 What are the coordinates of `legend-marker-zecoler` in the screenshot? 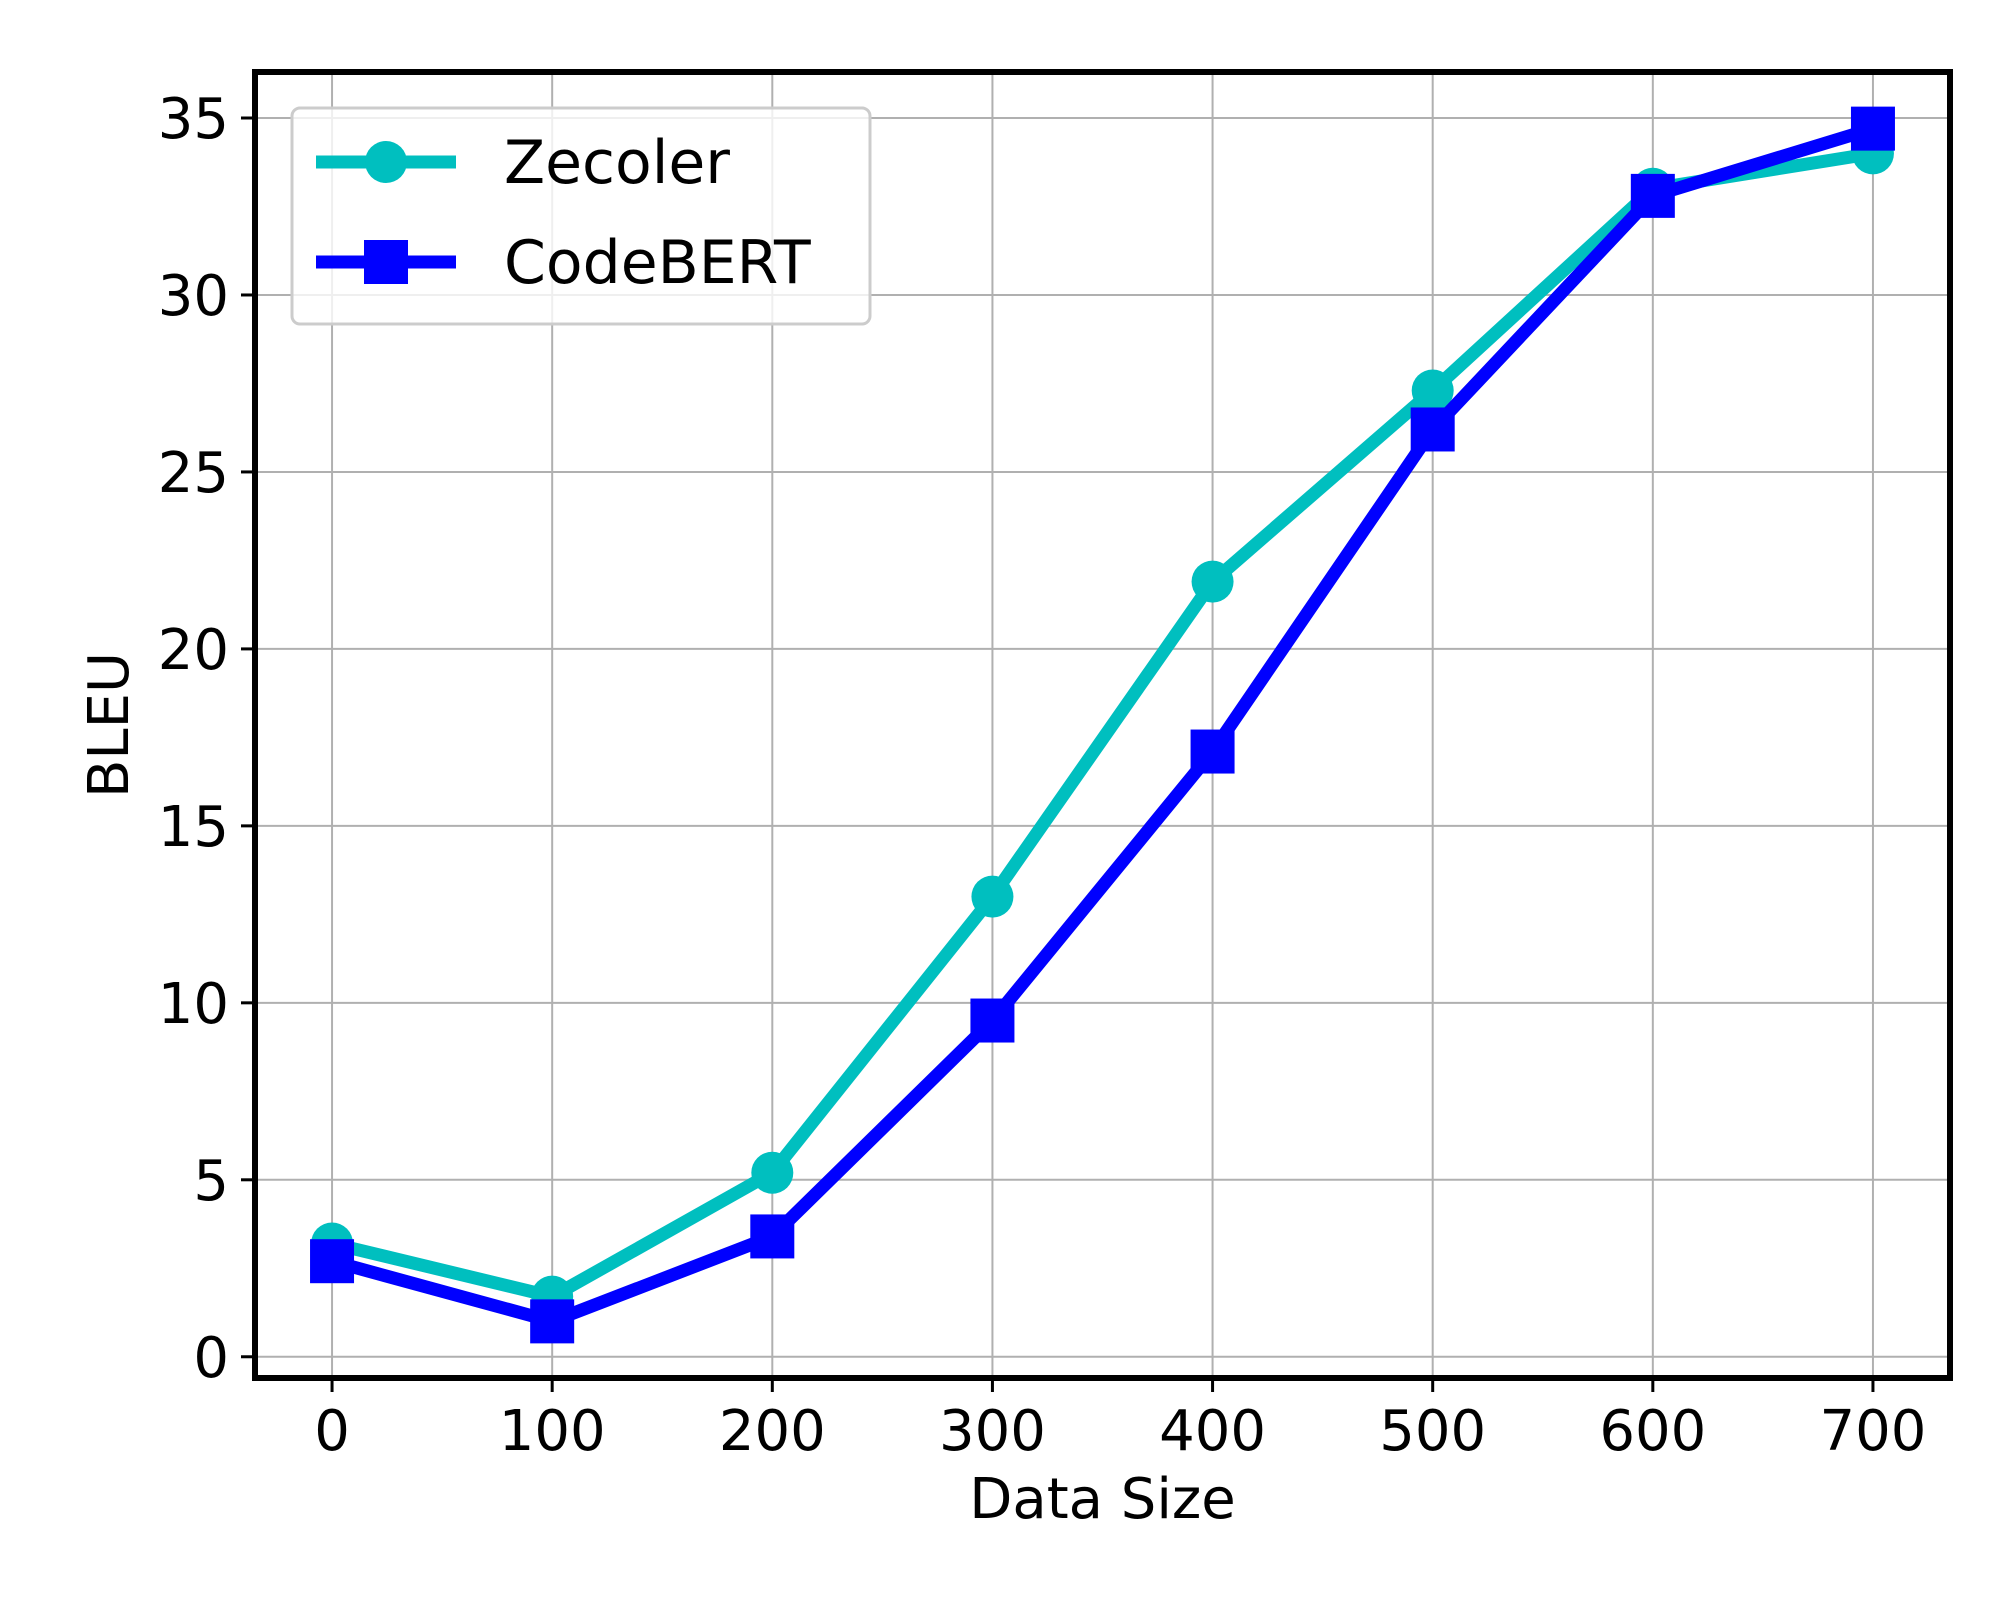 It's located at (386, 162).